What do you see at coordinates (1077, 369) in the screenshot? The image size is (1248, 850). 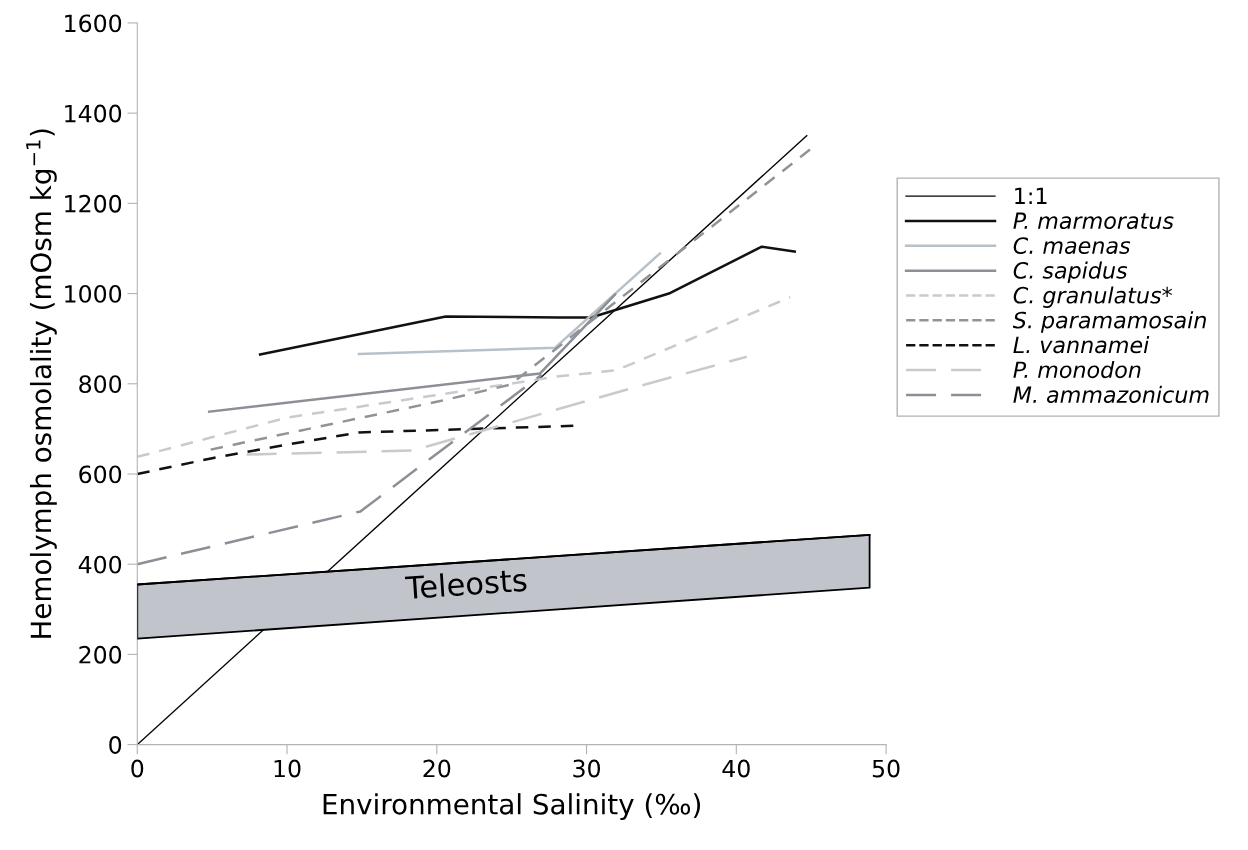 I see `legend-label: P. monodon` at bounding box center [1077, 369].